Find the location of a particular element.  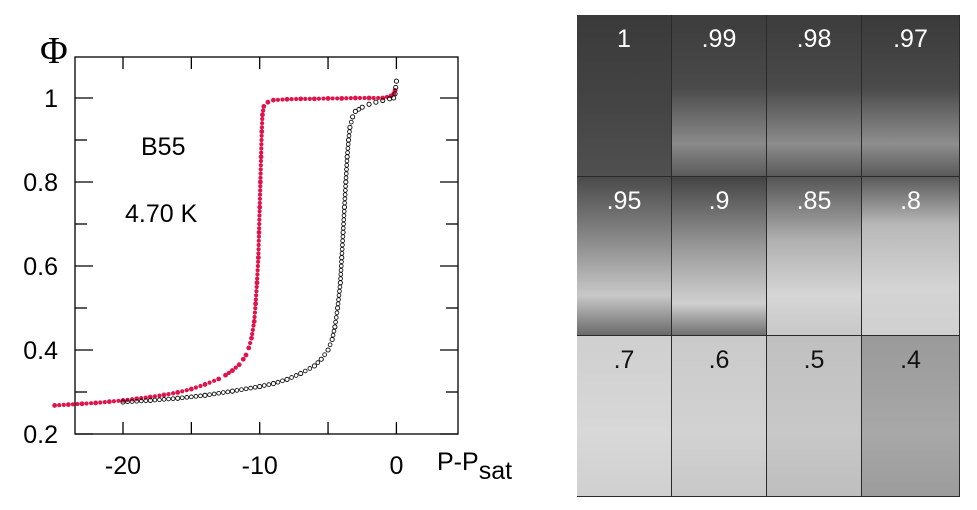

photo-tile-label: .6 is located at coordinates (719, 360).